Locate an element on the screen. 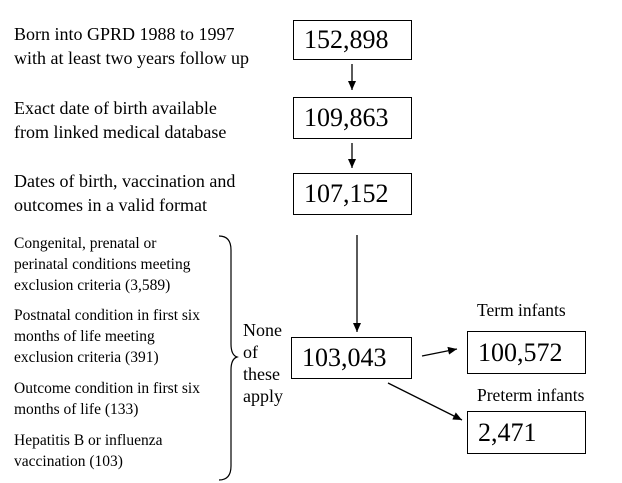 The height and width of the screenshot is (483, 622). none-apply-label: None of these apply is located at coordinates (263, 363).